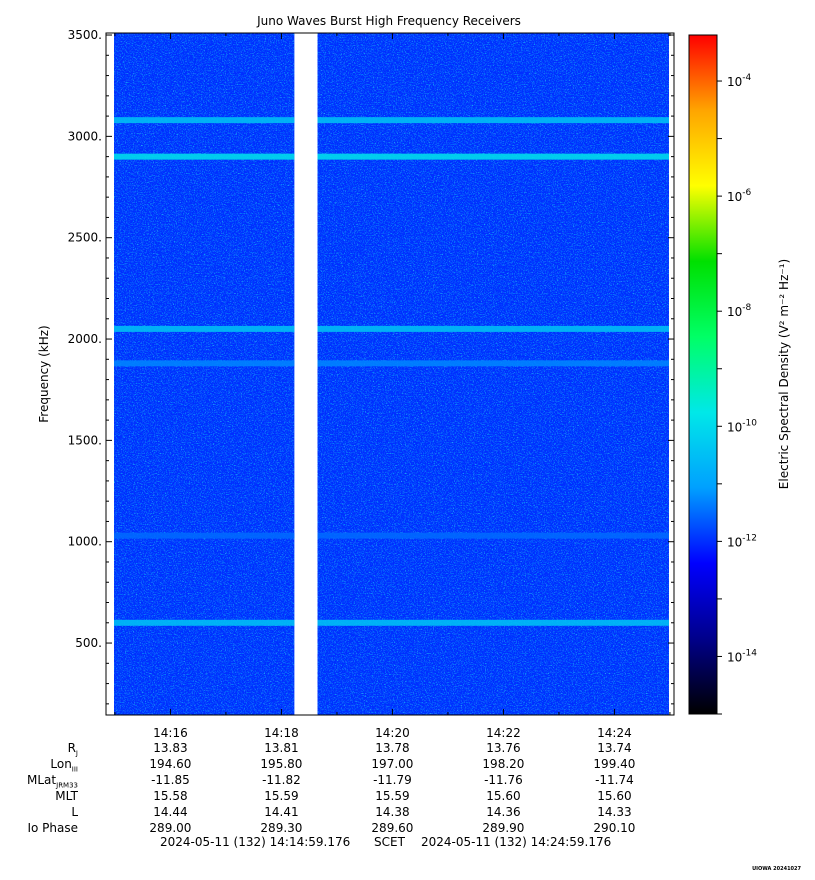 The height and width of the screenshot is (880, 815). What do you see at coordinates (281, 828) in the screenshot?
I see `ephemeris-value: 289.30` at bounding box center [281, 828].